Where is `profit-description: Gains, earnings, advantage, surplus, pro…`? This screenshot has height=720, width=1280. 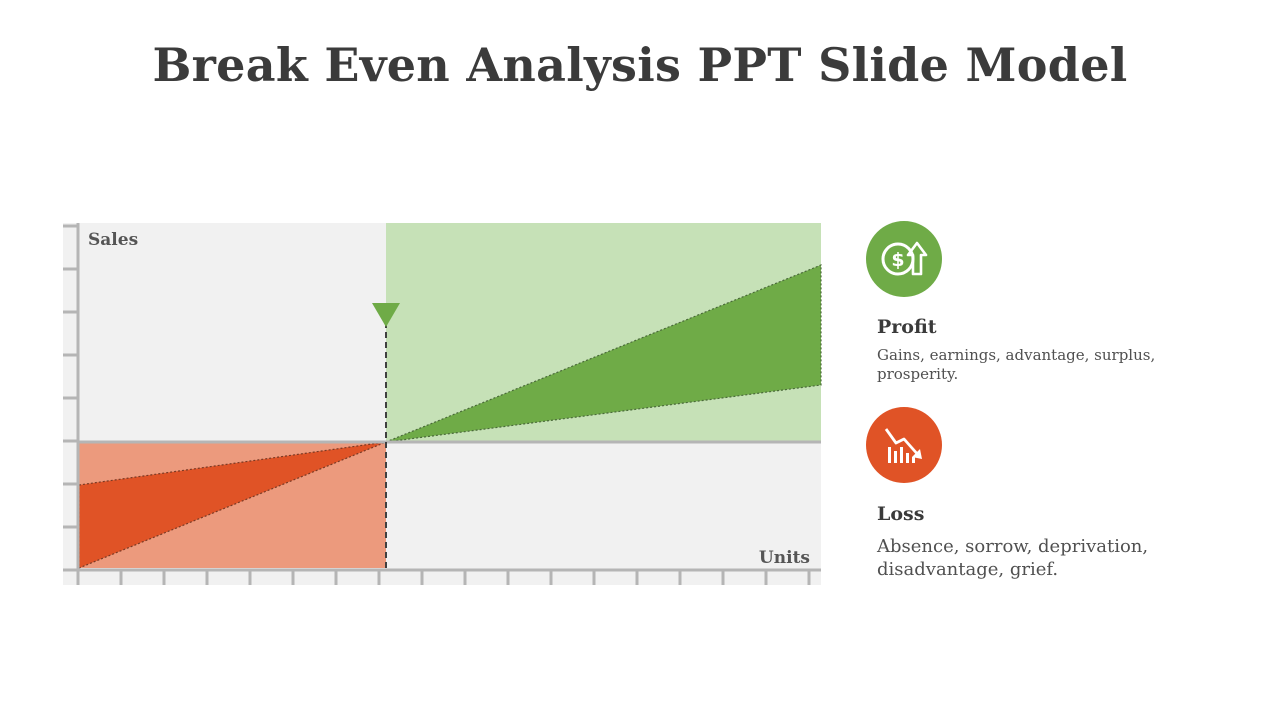 profit-description: Gains, earnings, advantage, surplus, pro… is located at coordinates (1016, 364).